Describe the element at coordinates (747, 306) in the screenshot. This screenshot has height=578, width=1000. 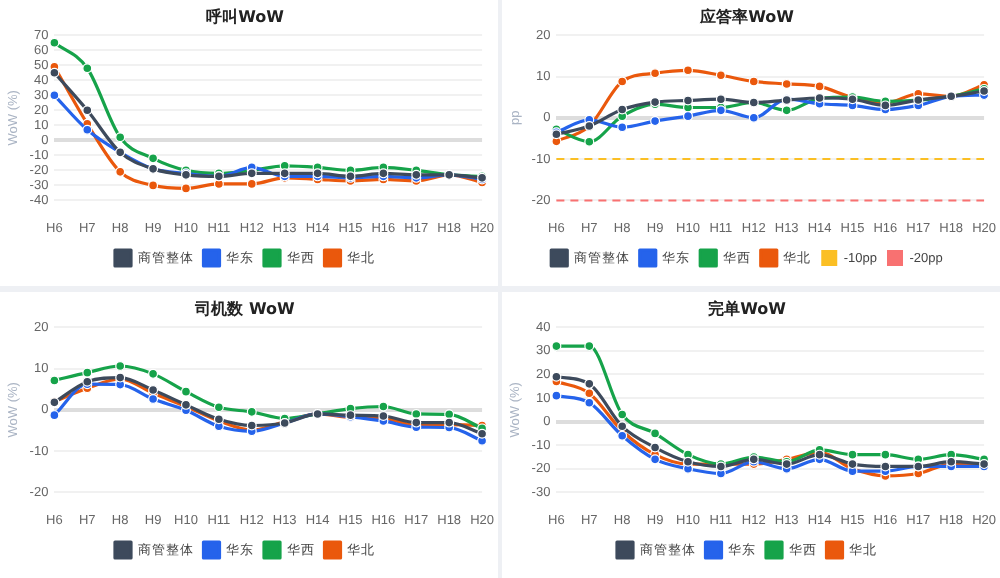
I see `chart-title: 完单WoW` at that location.